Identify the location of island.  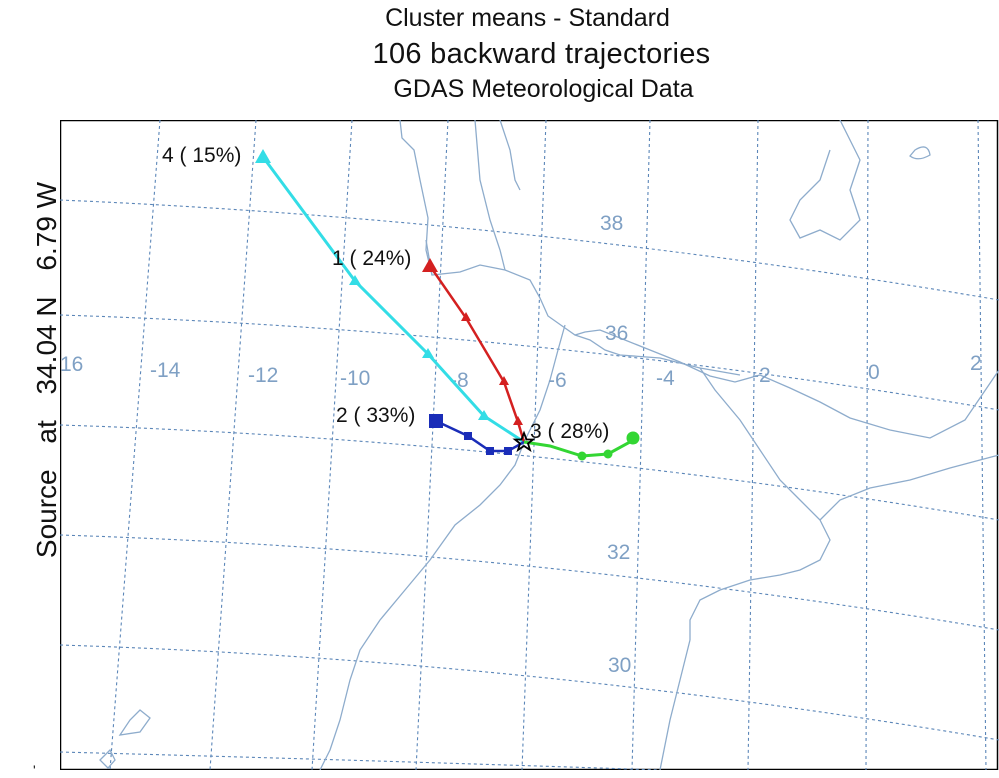
(920, 153).